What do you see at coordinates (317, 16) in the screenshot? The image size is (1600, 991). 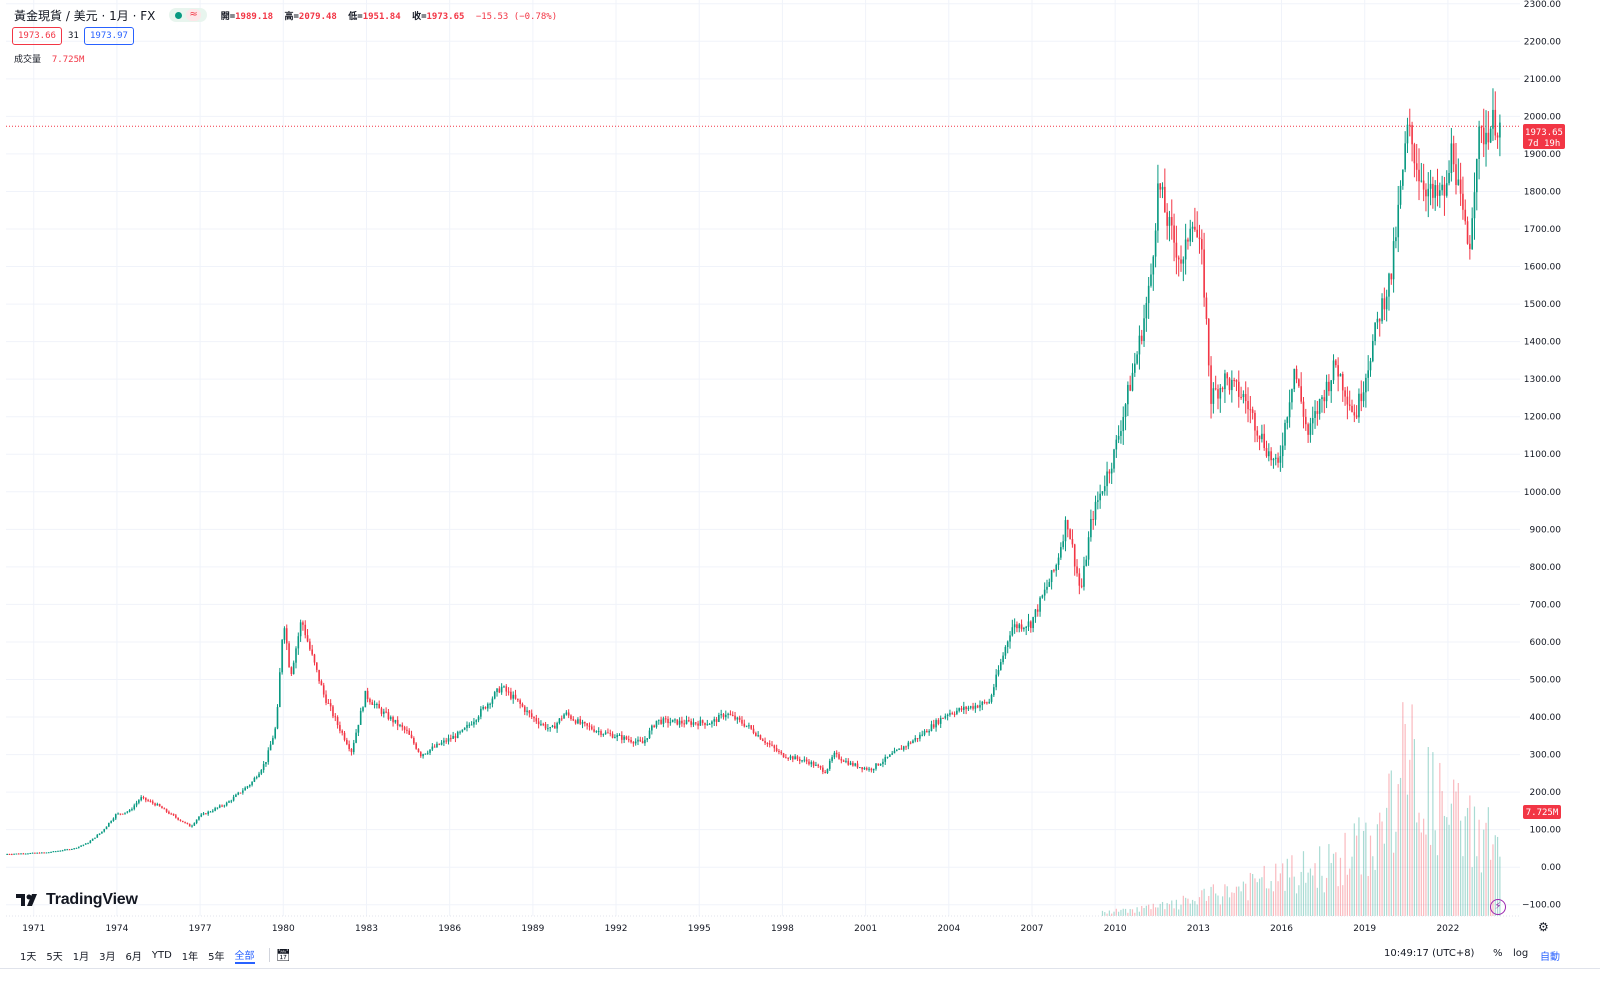 I see `high-value: 2079.48` at bounding box center [317, 16].